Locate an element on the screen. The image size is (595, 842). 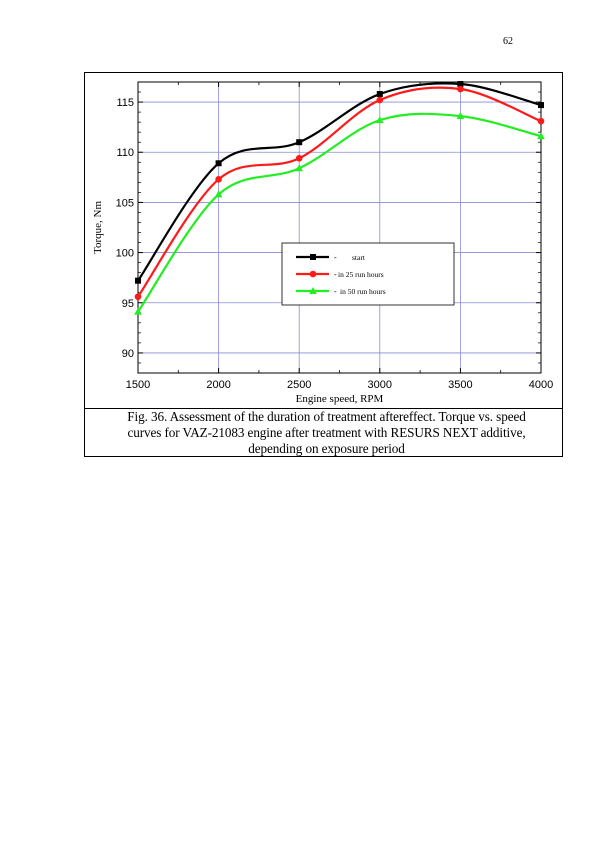
y-tick-label: 90 is located at coordinates (128, 354).